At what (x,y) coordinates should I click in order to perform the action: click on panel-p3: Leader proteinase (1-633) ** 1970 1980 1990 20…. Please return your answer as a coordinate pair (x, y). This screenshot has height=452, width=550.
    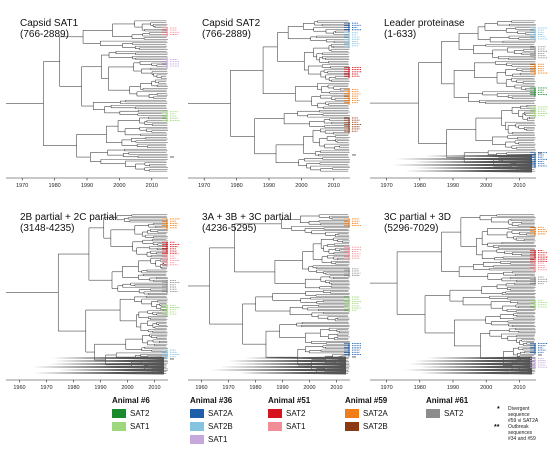
    Looking at the image, I should click on (457, 104).